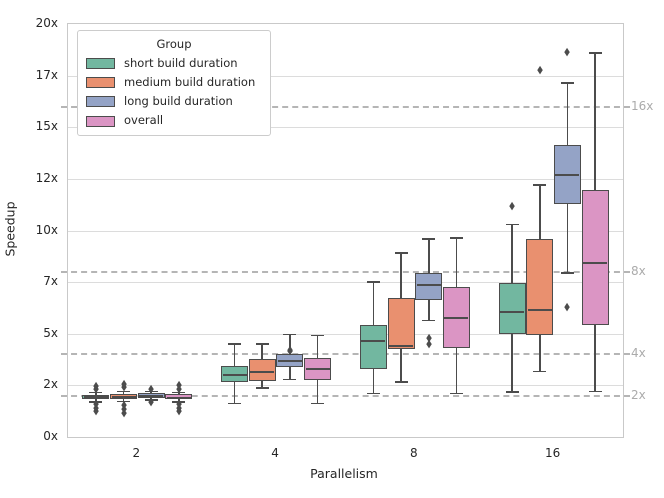  What do you see at coordinates (642, 105) in the screenshot?
I see `reference-line-label: 16x` at bounding box center [642, 105].